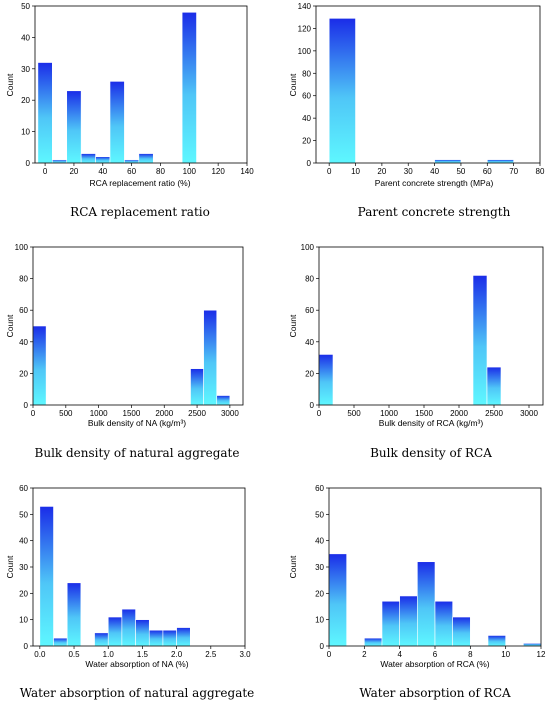  I want to click on x-tick-label: 50, so click(460, 171).